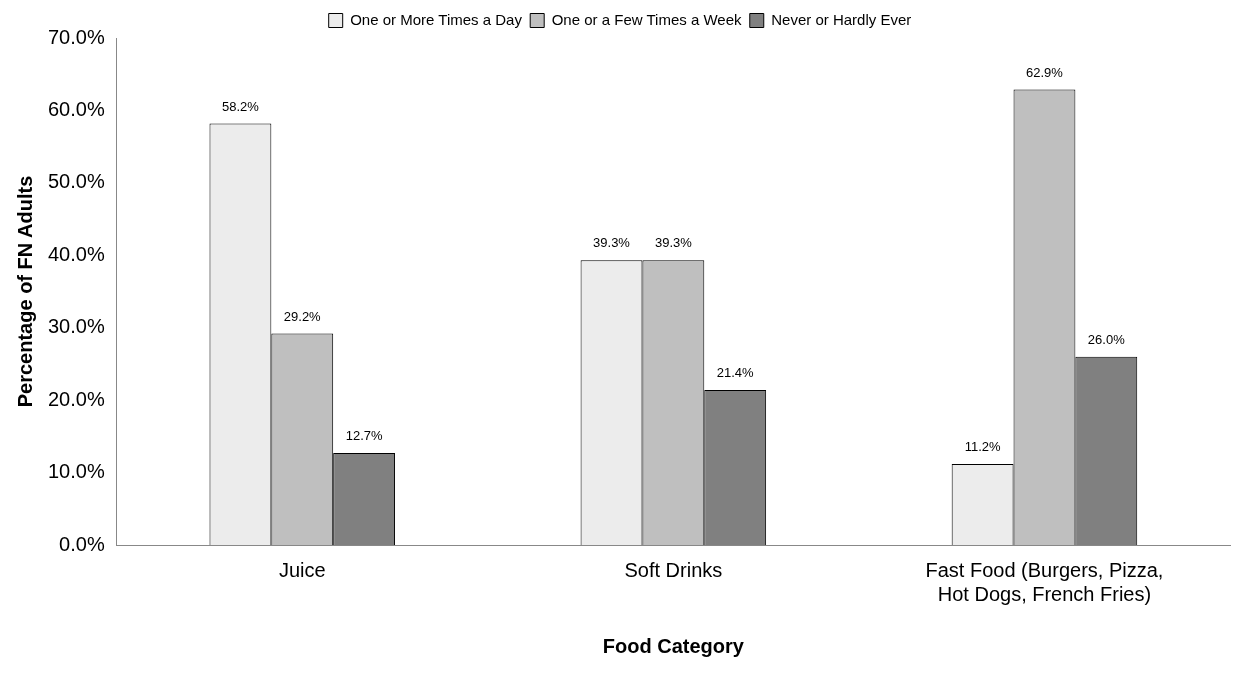 This screenshot has width=1245, height=673. Describe the element at coordinates (302, 569) in the screenshot. I see `x-tick-label: Juice` at that location.